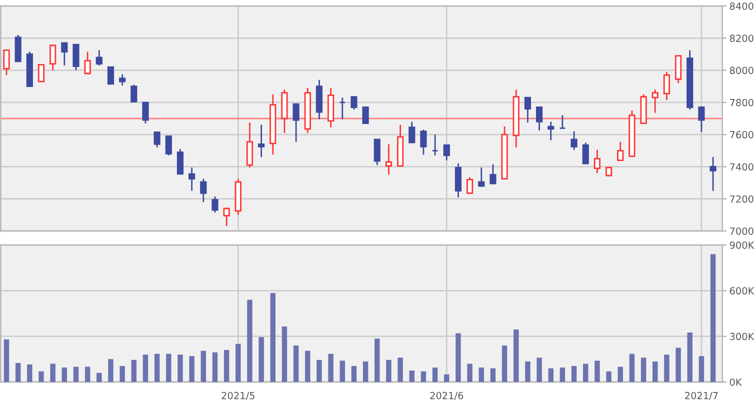 The width and height of the screenshot is (755, 400). What do you see at coordinates (742, 336) in the screenshot?
I see `y-tick-label: 300K` at bounding box center [742, 336].